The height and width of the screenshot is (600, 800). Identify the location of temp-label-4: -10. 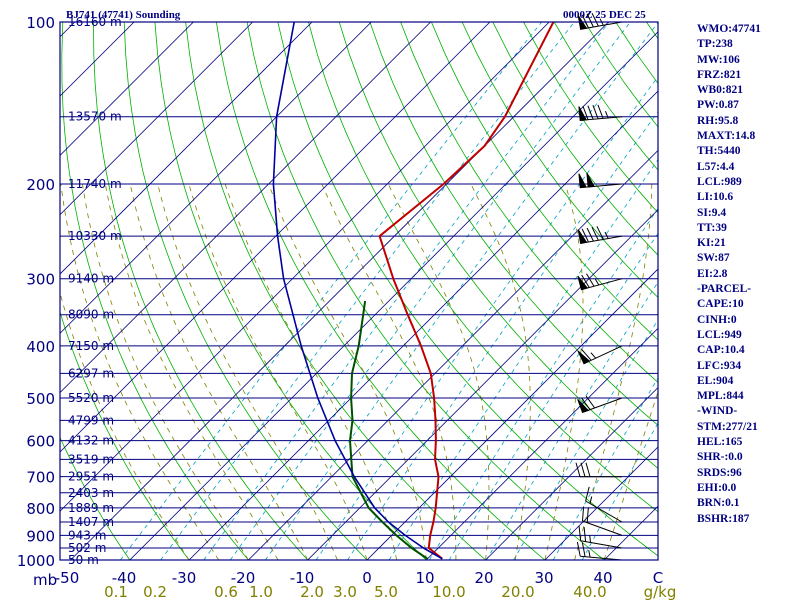
(302, 578).